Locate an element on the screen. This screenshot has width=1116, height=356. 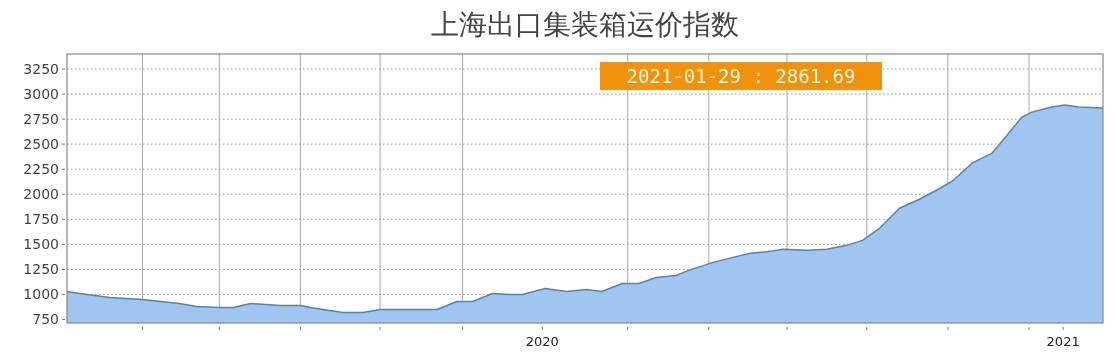
annotation: 2021-01-29 : 2861.69 is located at coordinates (741, 76).